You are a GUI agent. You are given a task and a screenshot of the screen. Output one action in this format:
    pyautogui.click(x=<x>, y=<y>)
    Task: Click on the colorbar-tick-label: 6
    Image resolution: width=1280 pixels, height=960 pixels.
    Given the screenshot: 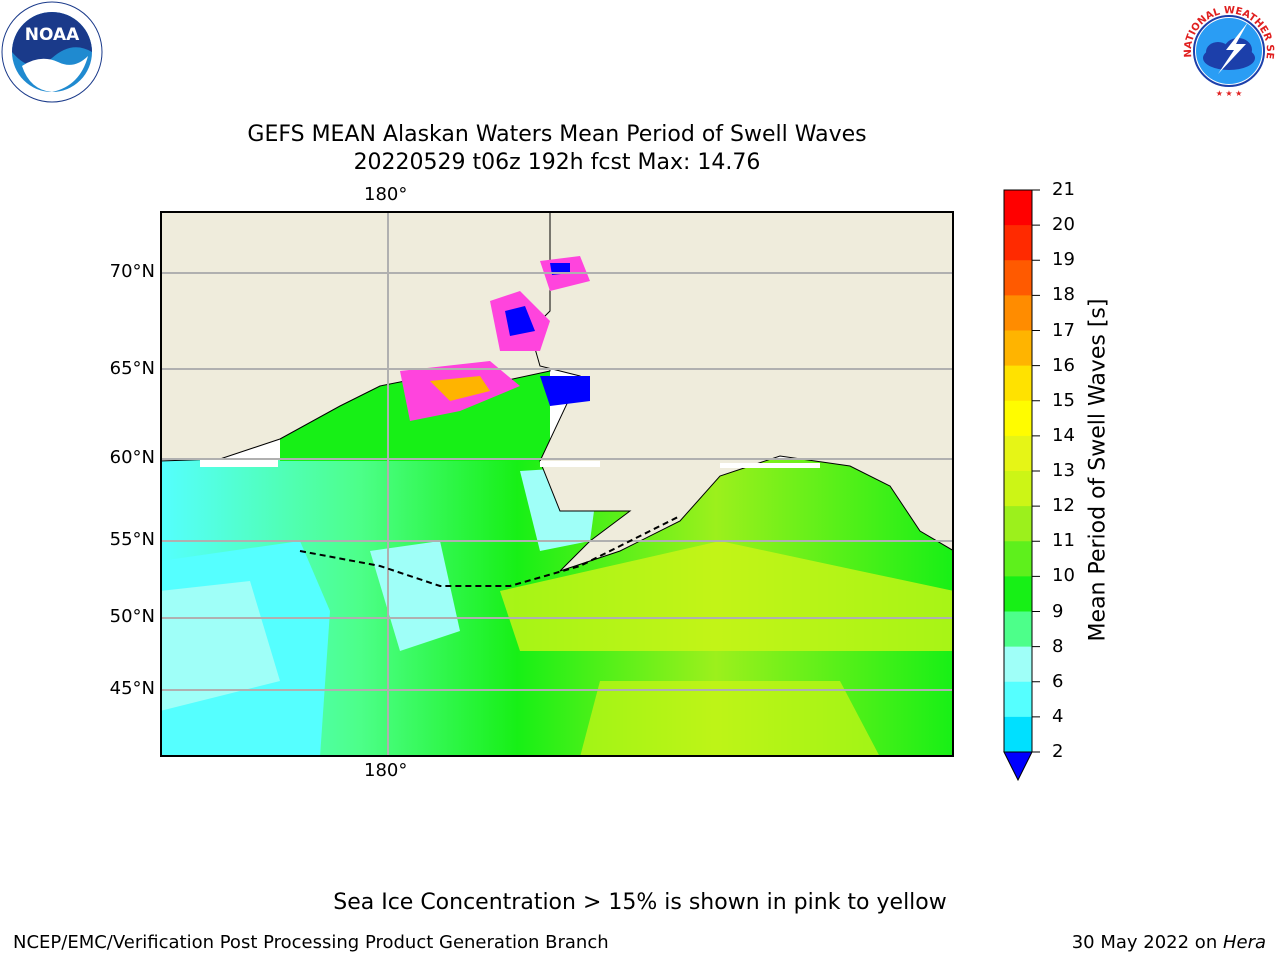 What is the action you would take?
    pyautogui.click(x=1058, y=681)
    